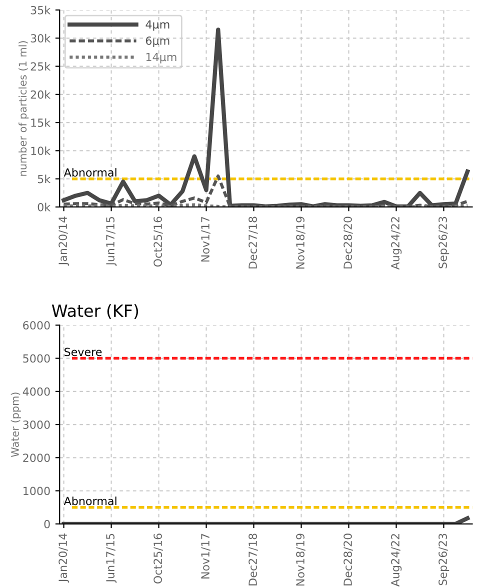 The image size is (477, 588). What do you see at coordinates (36, 458) in the screenshot?
I see `y-tick-label: 2000` at bounding box center [36, 458].